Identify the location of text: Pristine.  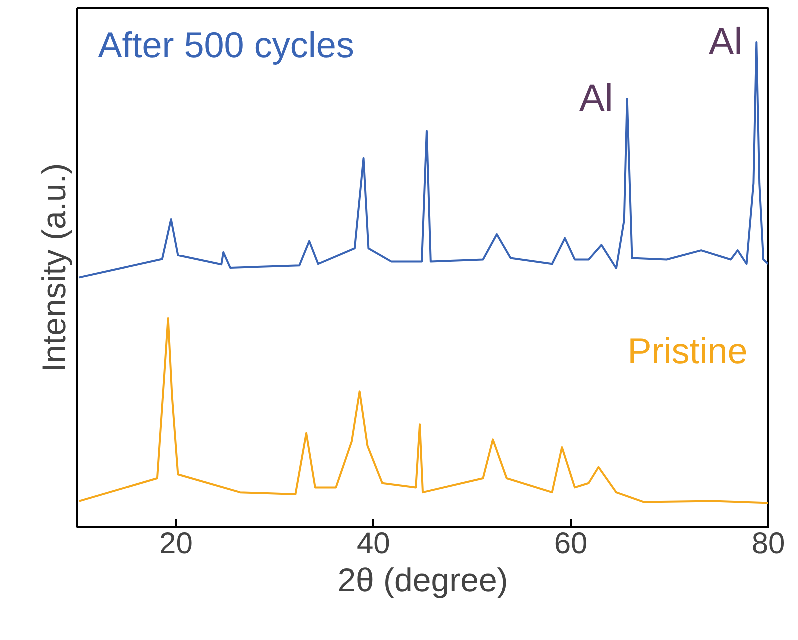
(688, 351).